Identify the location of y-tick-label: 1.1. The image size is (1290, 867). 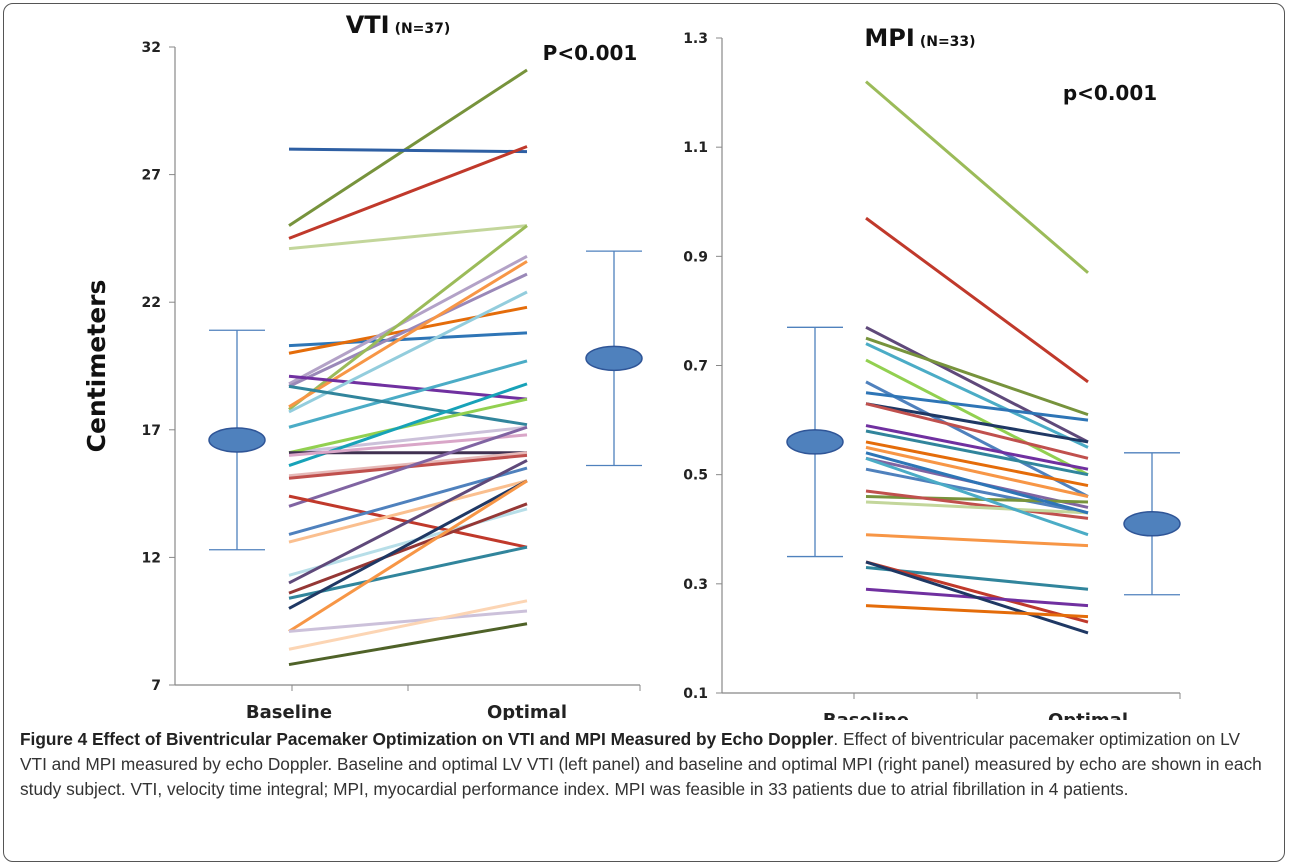
(695, 148).